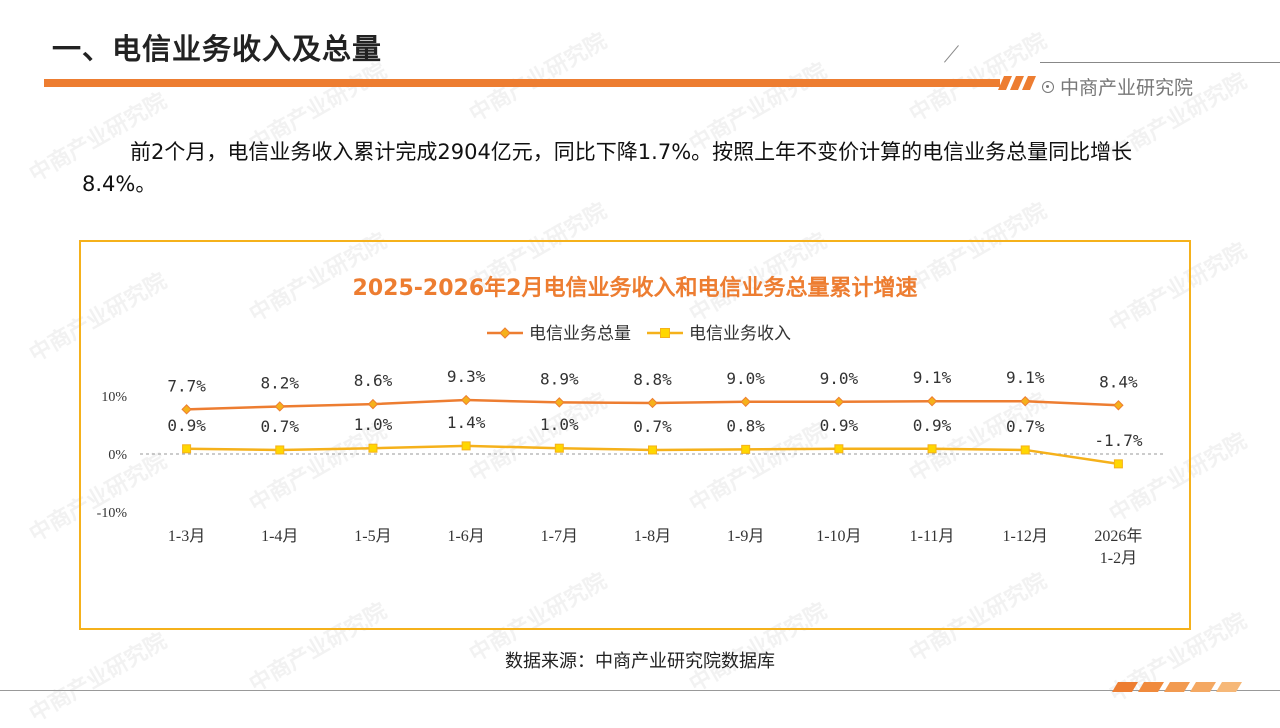  I want to click on data-label: 9.3%, so click(466, 376).